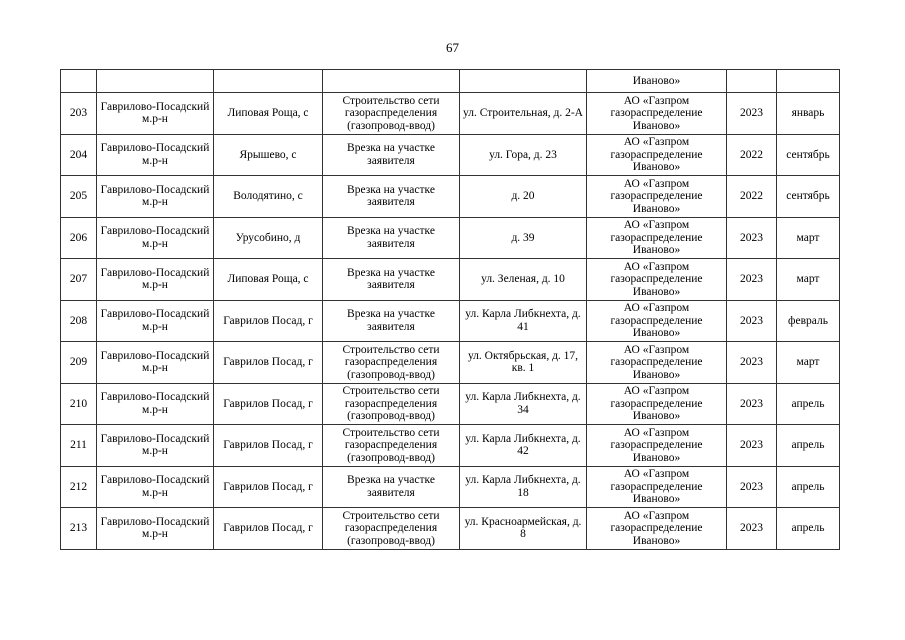 The height and width of the screenshot is (640, 905). Describe the element at coordinates (268, 154) in the screenshot. I see `cell-settlement: Ярышево, с` at that location.